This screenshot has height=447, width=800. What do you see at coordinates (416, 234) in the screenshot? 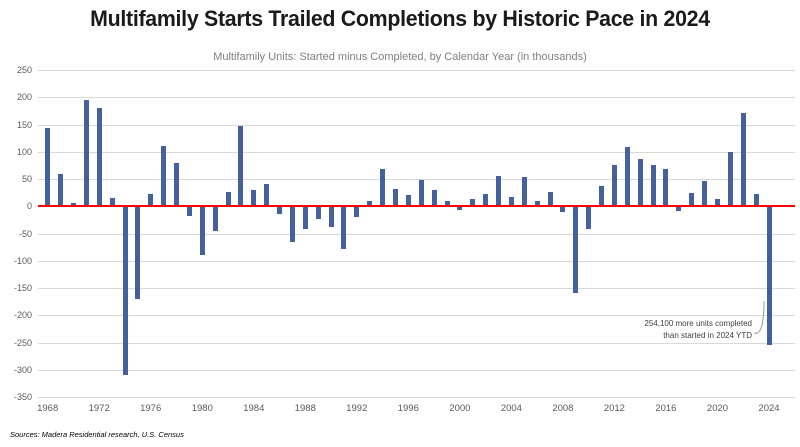
I see `gridline--50` at bounding box center [416, 234].